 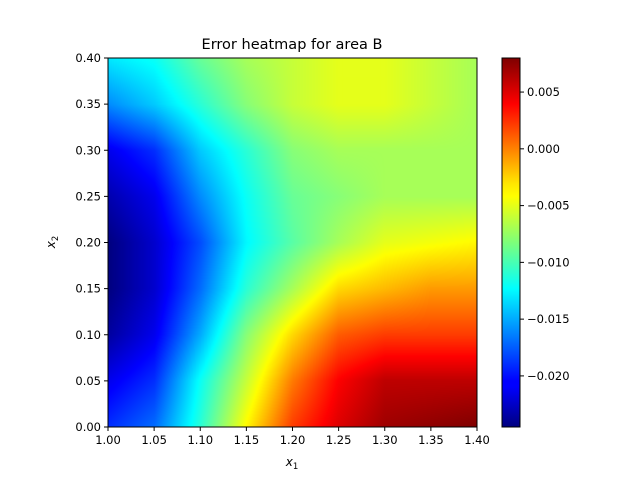 I want to click on colorbar-tick-label: −0.005, so click(x=548, y=206).